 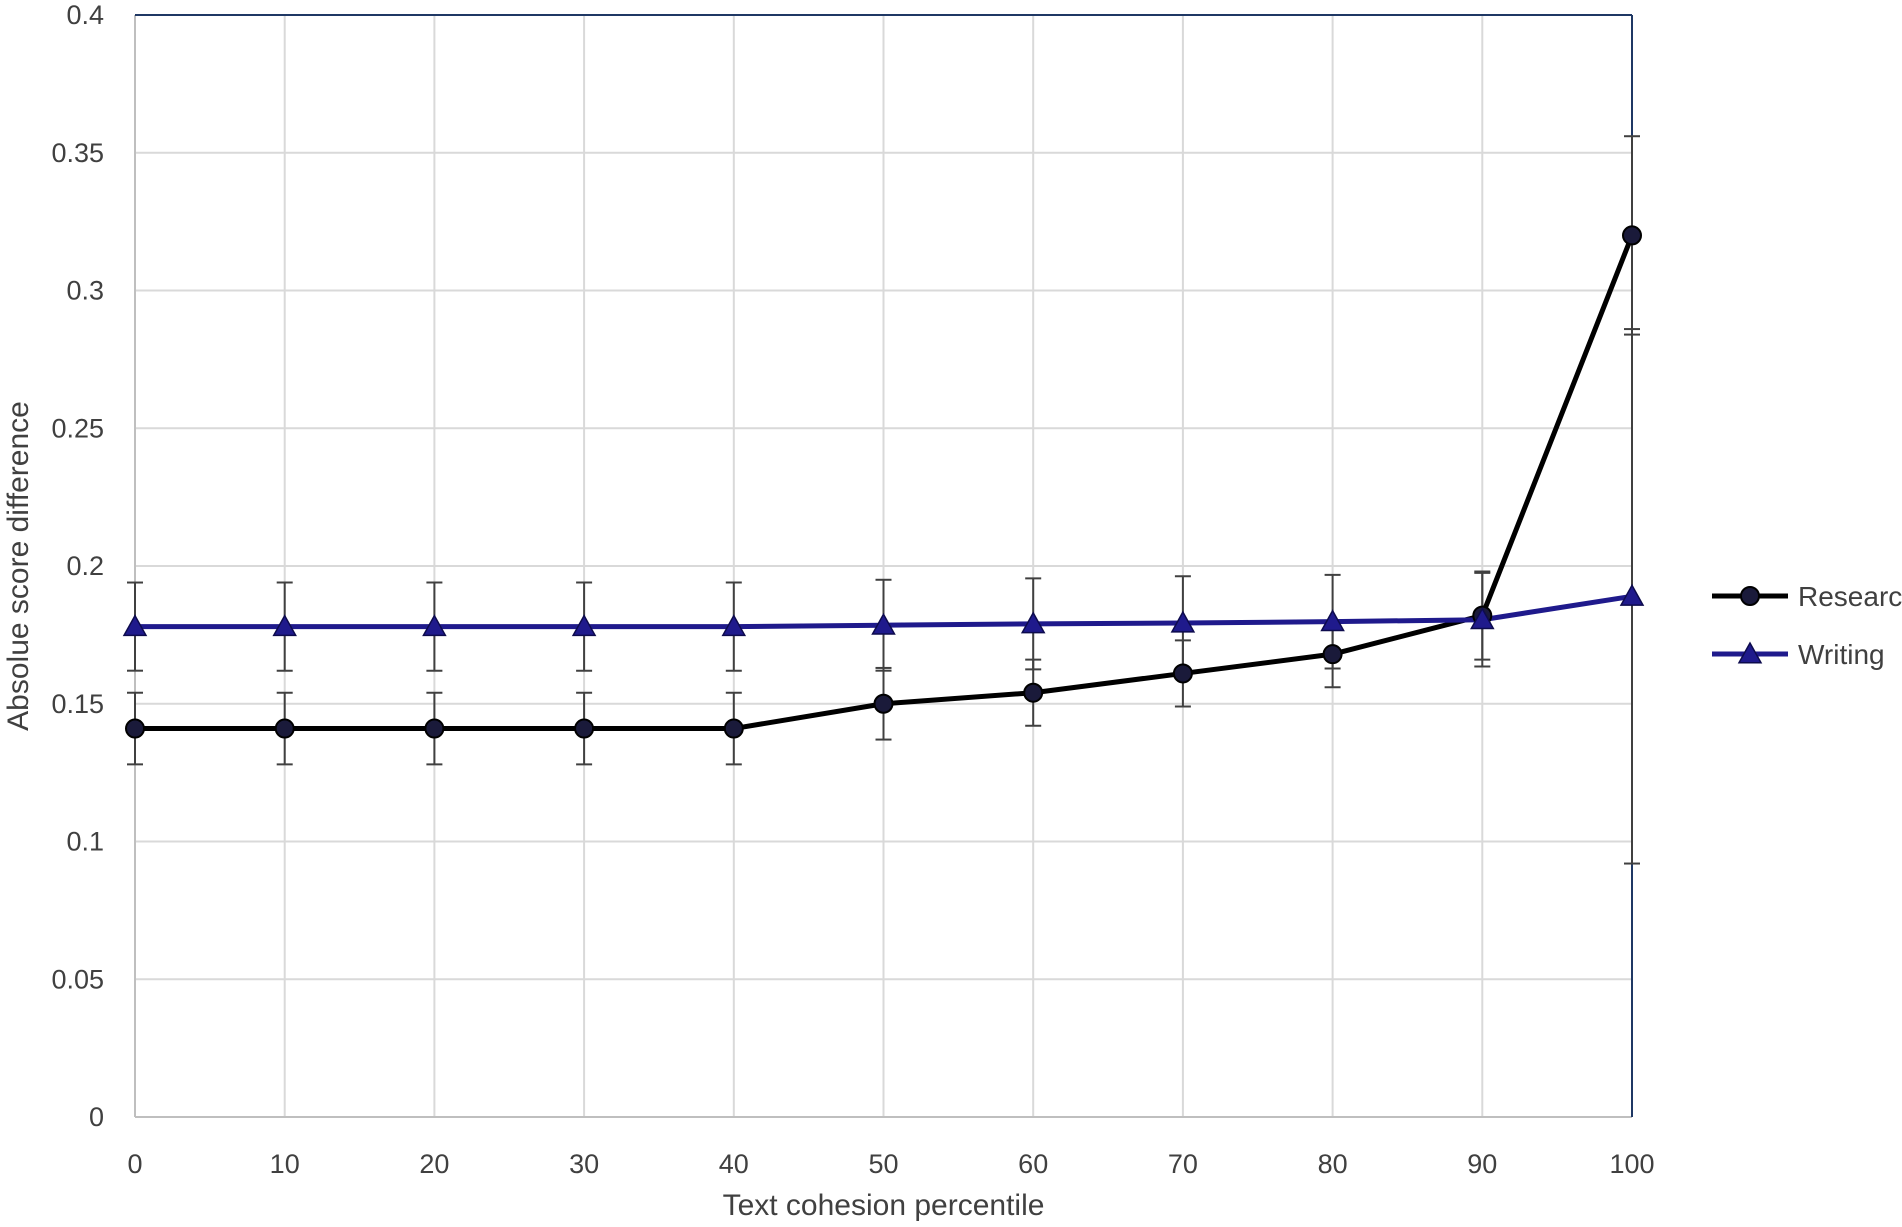 I want to click on legend-swatch-writing-marker, so click(x=1750, y=652).